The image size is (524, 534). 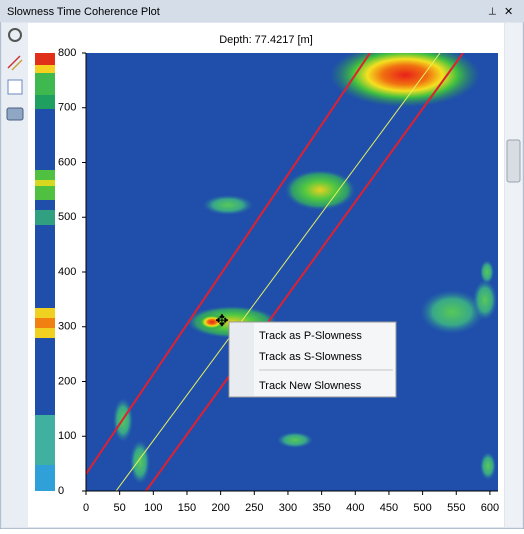 What do you see at coordinates (310, 357) in the screenshot?
I see `menu-item: Track as S-Slowness` at bounding box center [310, 357].